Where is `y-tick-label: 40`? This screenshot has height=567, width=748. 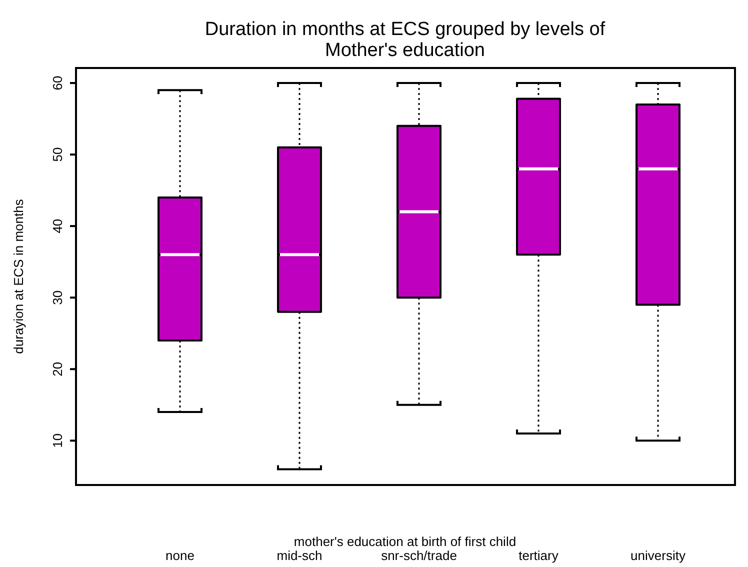 y-tick-label: 40 is located at coordinates (57, 226).